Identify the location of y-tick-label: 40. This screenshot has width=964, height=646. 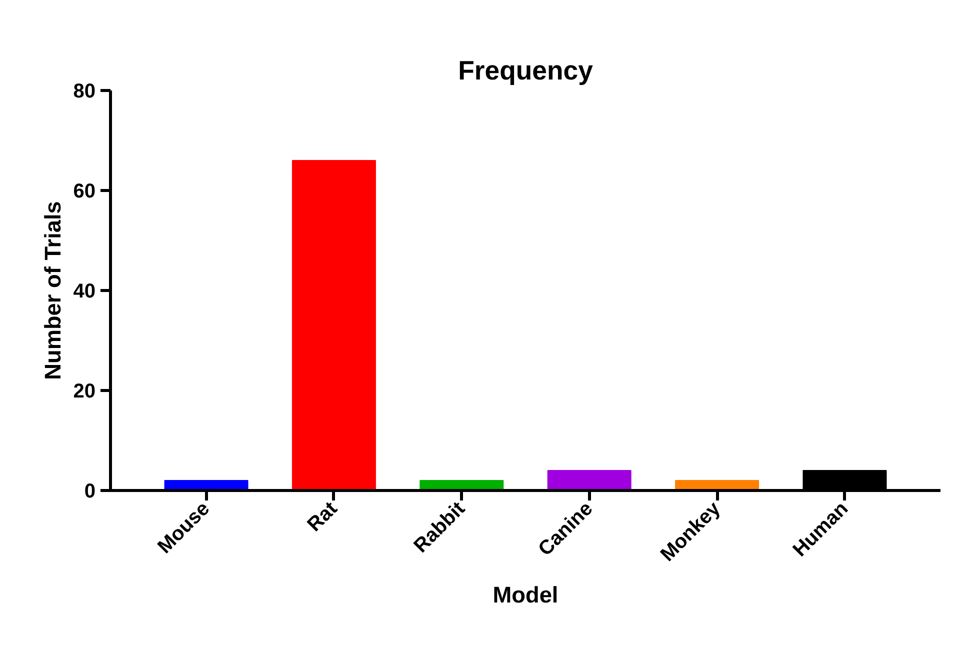
(84, 291).